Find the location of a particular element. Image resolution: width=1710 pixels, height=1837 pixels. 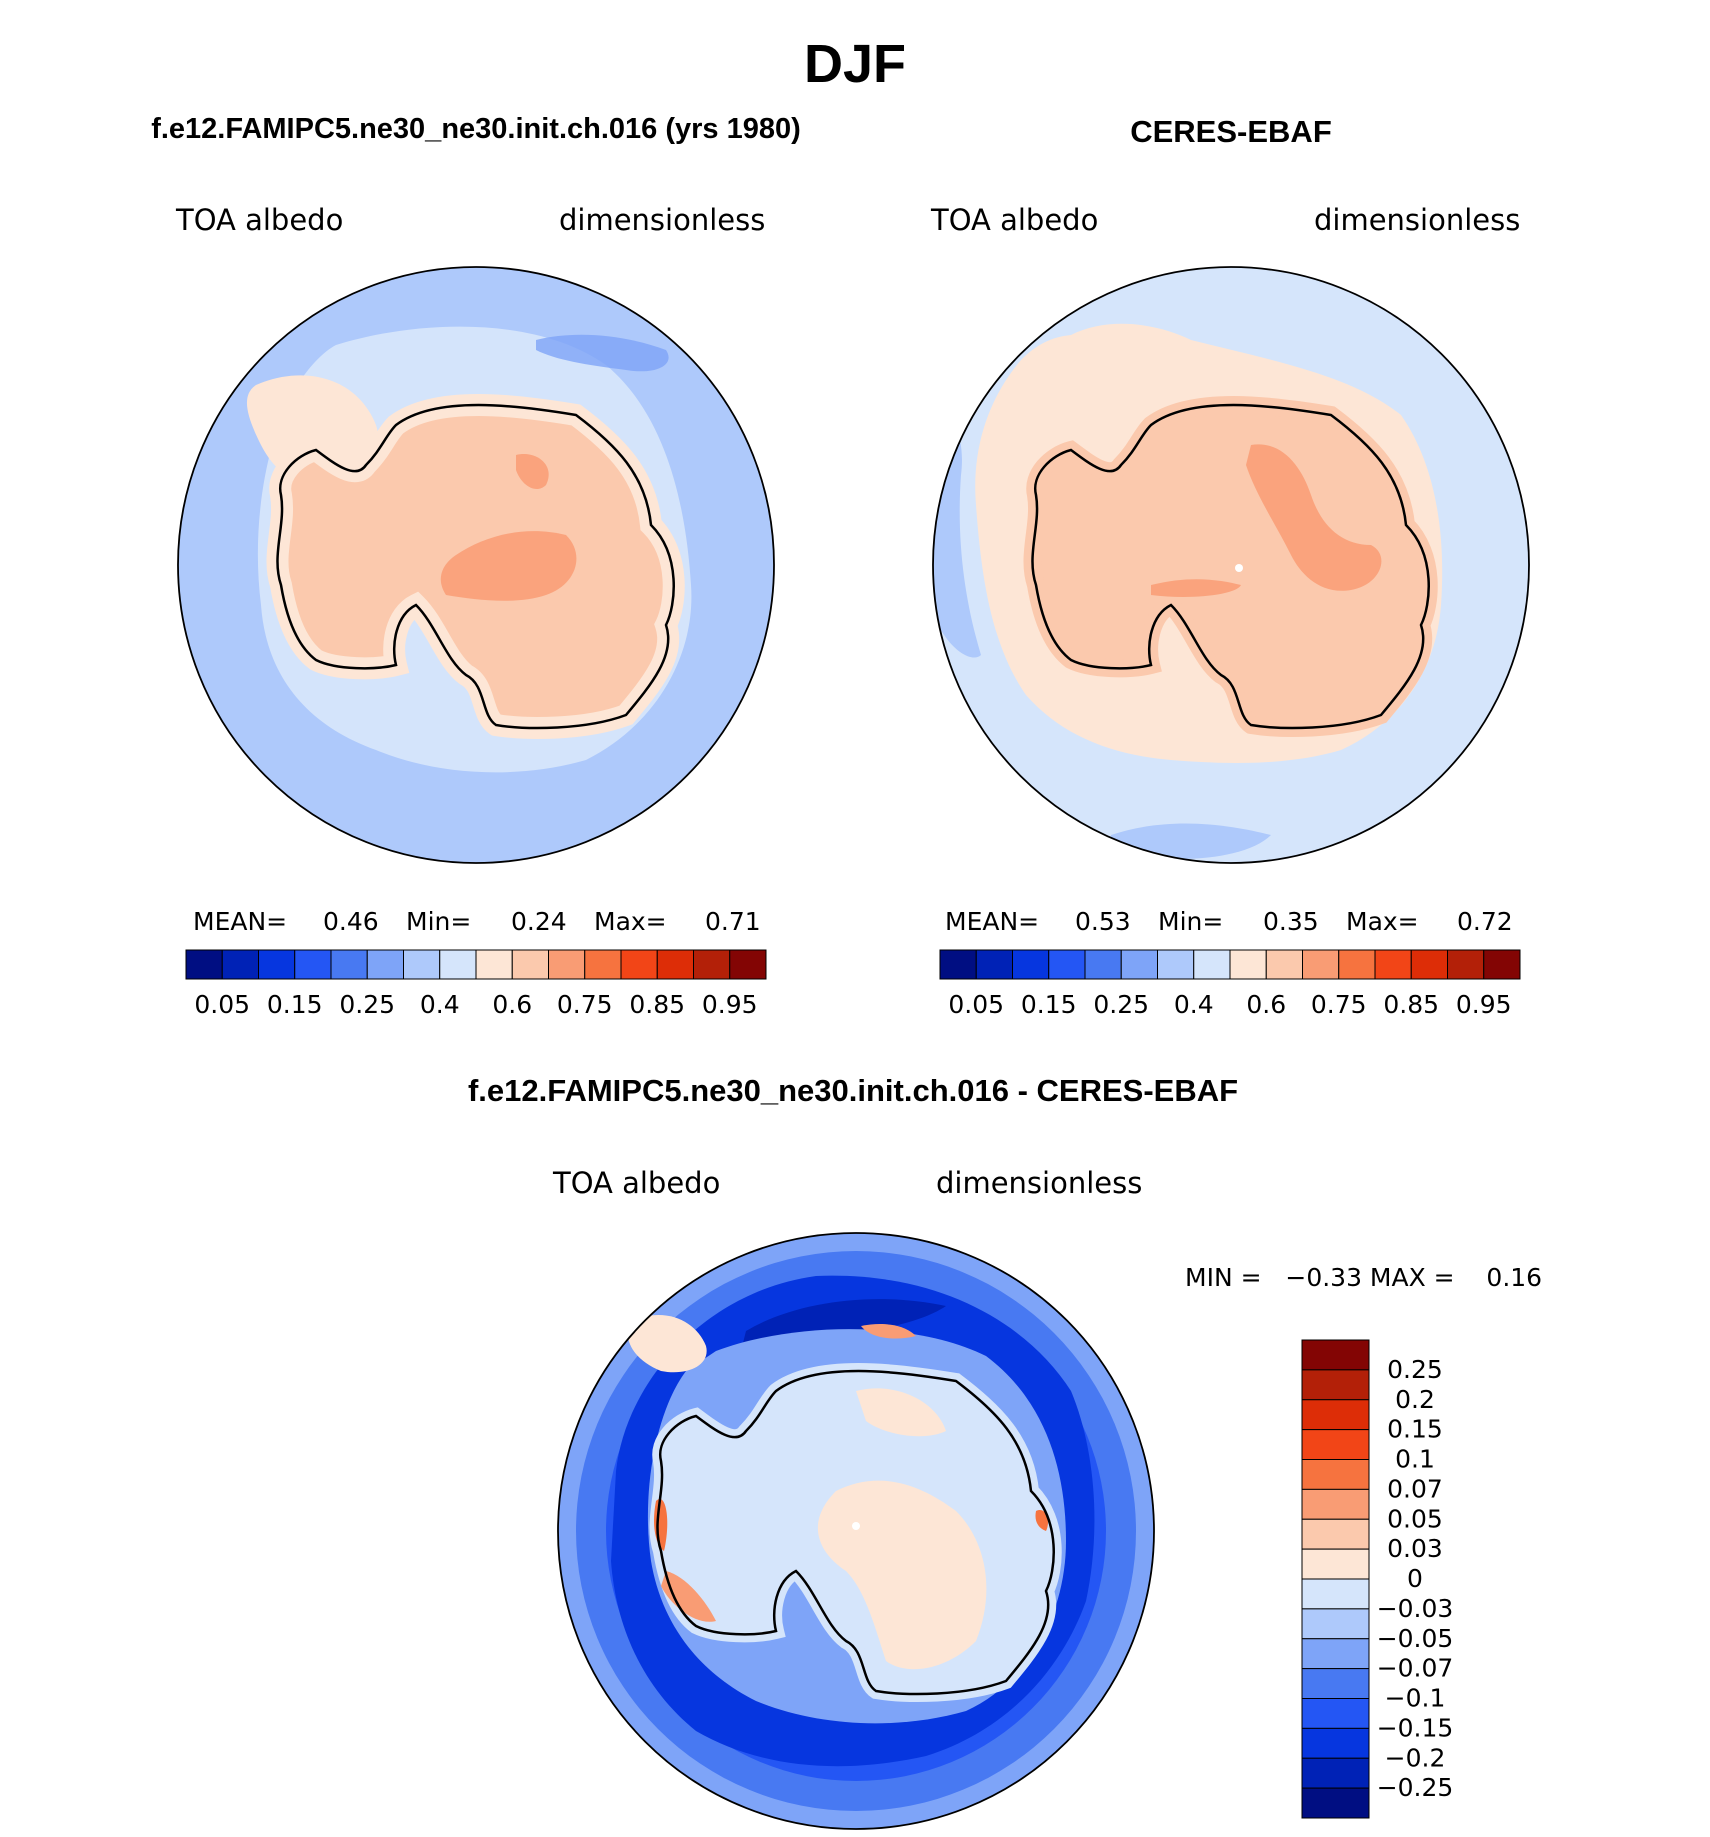

panel-model-variable: TOA albedo is located at coordinates (259, 220).